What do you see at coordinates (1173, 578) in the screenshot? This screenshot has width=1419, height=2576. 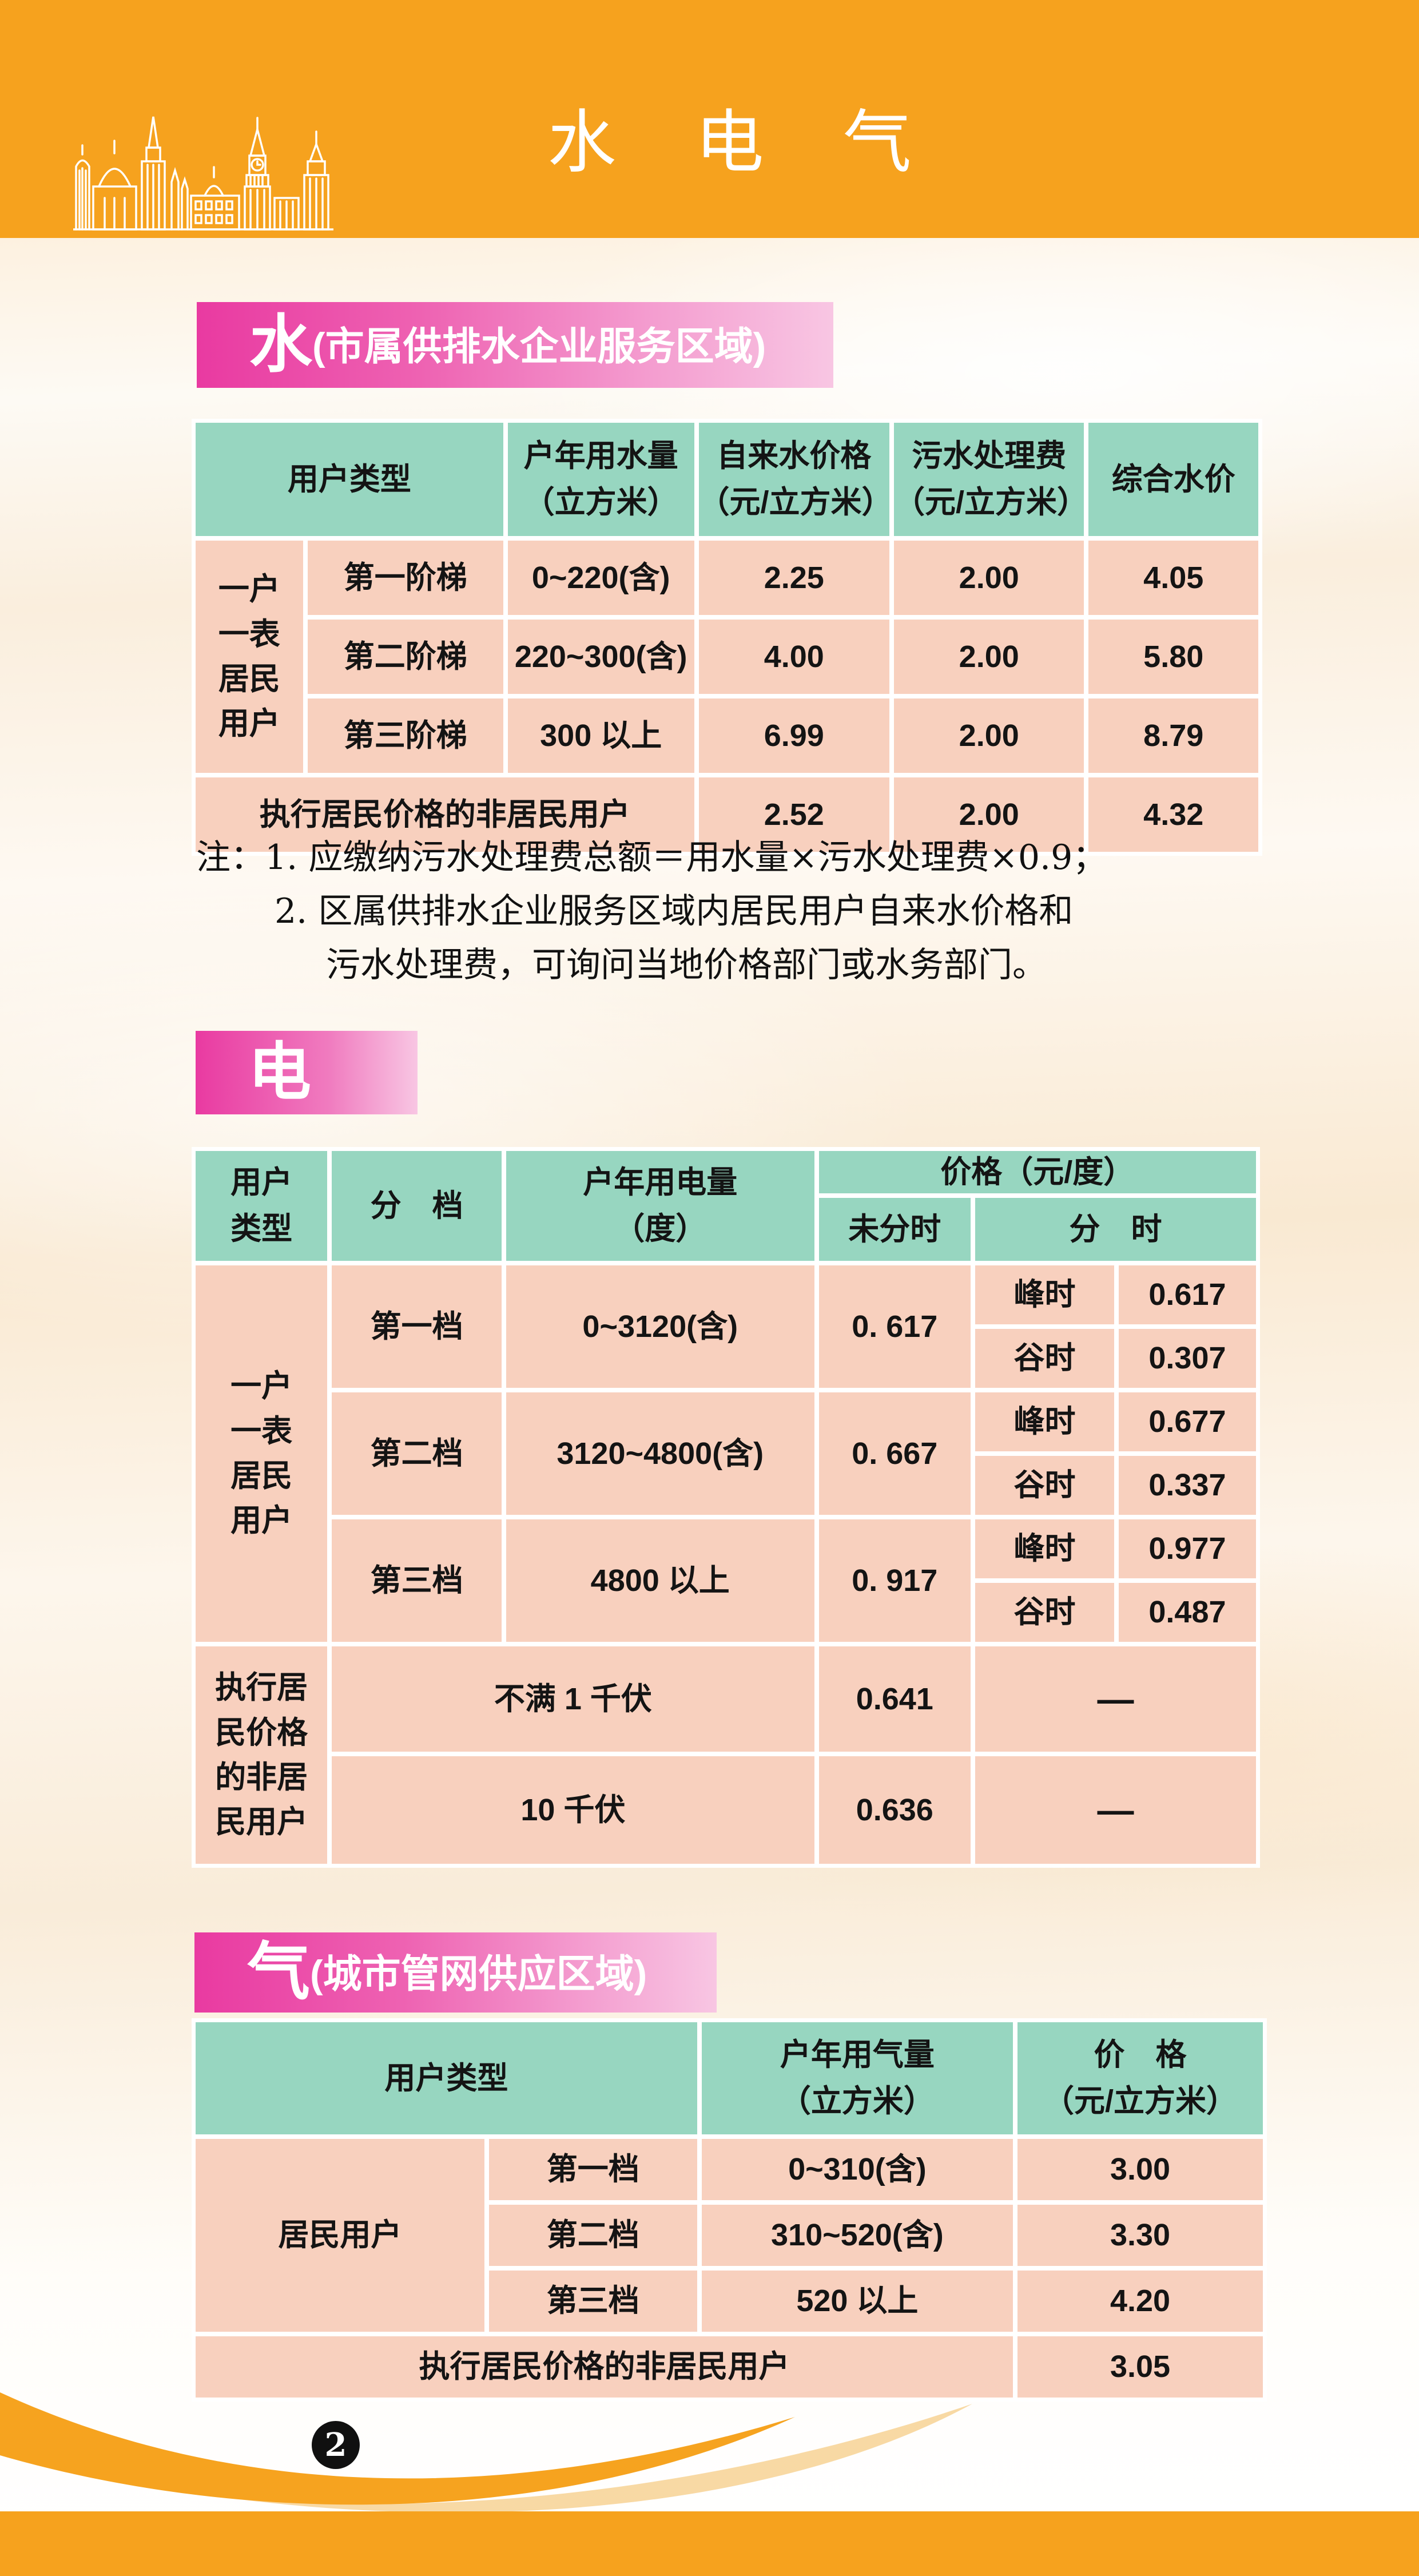 I see `table-cell: 4.05` at bounding box center [1173, 578].